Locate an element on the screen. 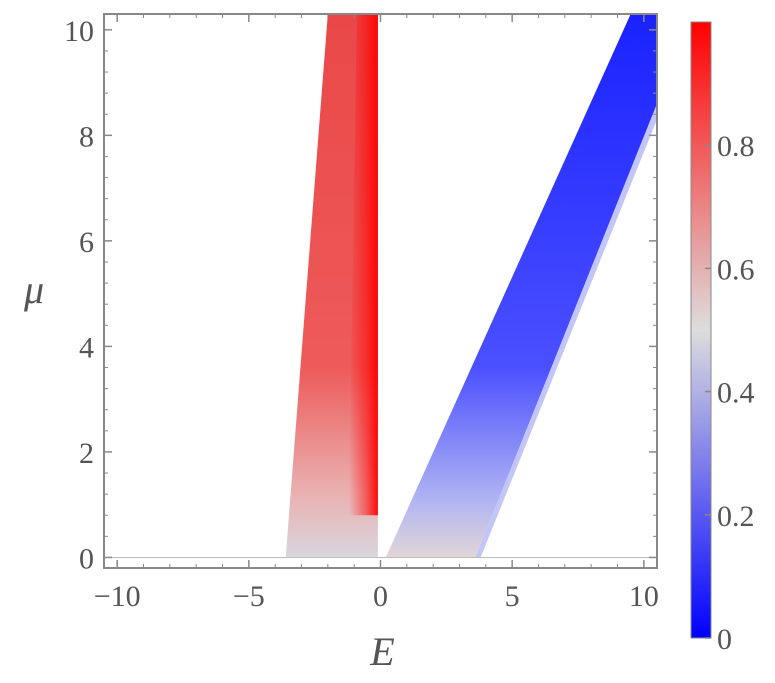 Image resolution: width=775 pixels, height=683 pixels. colorbar-tick-label: 0.6 is located at coordinates (736, 269).